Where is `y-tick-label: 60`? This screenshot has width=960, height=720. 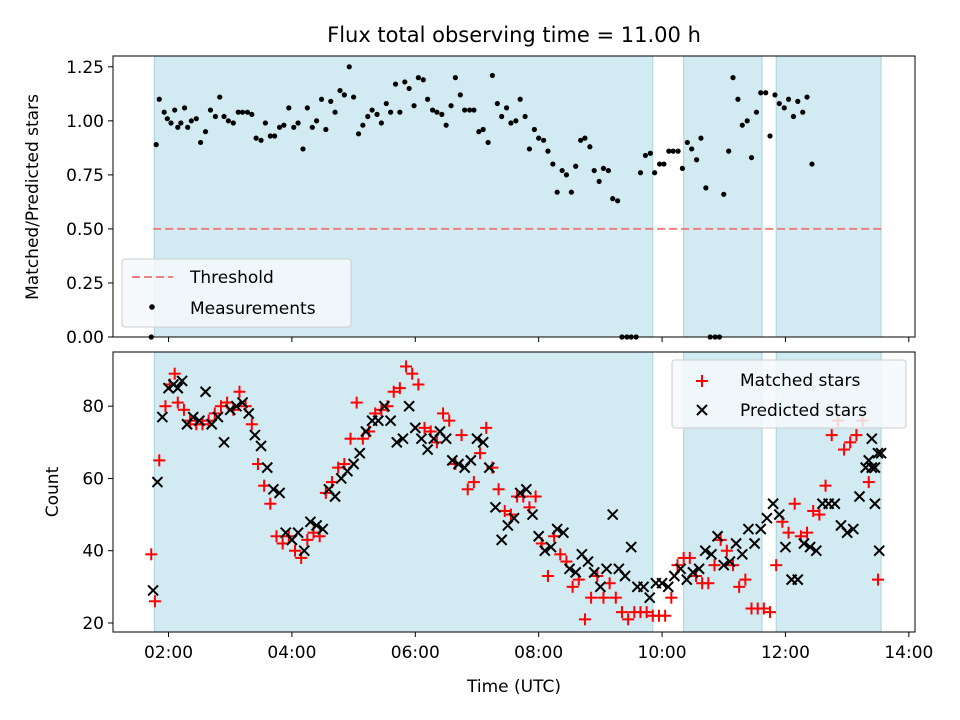 y-tick-label: 60 is located at coordinates (93, 479).